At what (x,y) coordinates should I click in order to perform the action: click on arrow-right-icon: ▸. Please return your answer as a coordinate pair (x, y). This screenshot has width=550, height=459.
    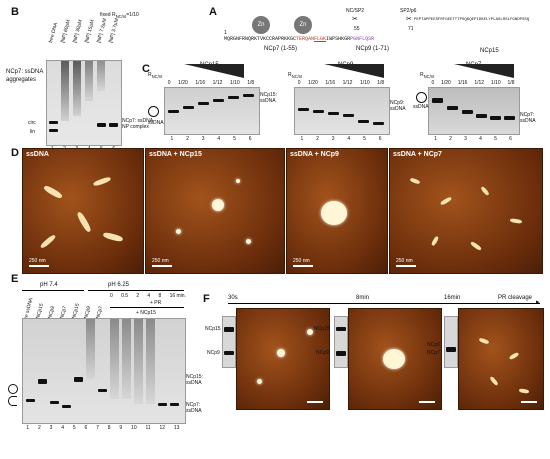
    Looking at the image, I should click on (538, 302).